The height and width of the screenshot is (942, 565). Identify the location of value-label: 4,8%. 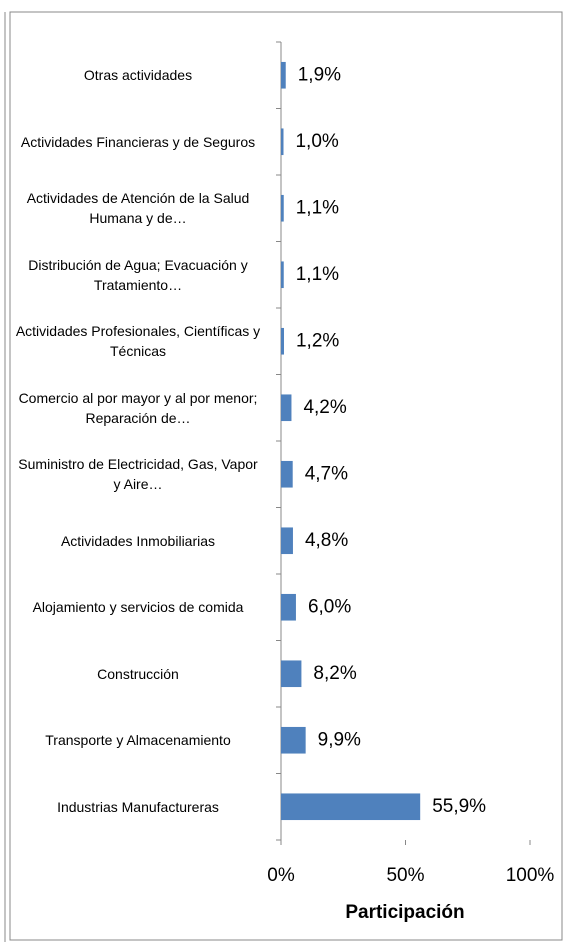
(326, 540).